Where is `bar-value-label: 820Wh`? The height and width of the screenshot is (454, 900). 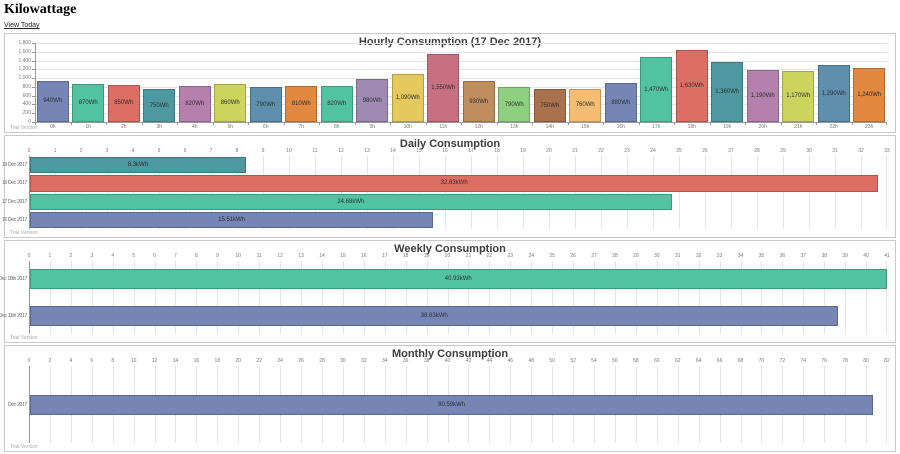 bar-value-label: 820Wh is located at coordinates (337, 104).